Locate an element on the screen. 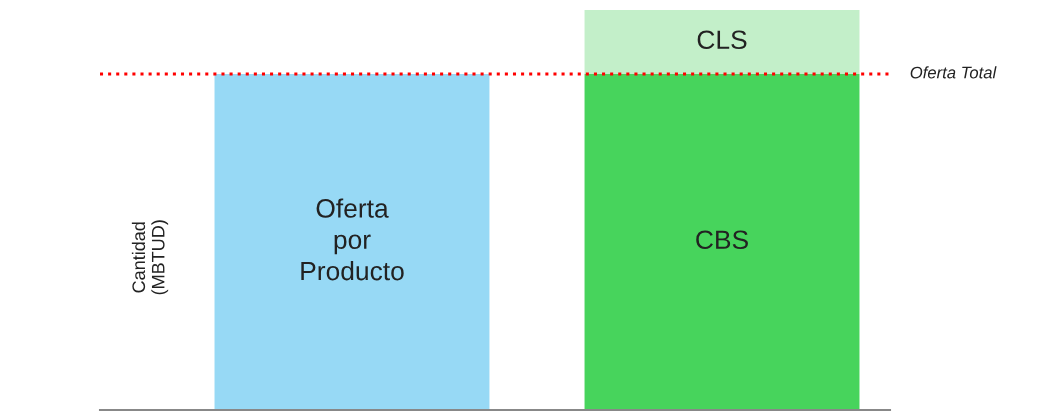  y-axis-title: Cantidad (MBTUD) is located at coordinates (150, 257).